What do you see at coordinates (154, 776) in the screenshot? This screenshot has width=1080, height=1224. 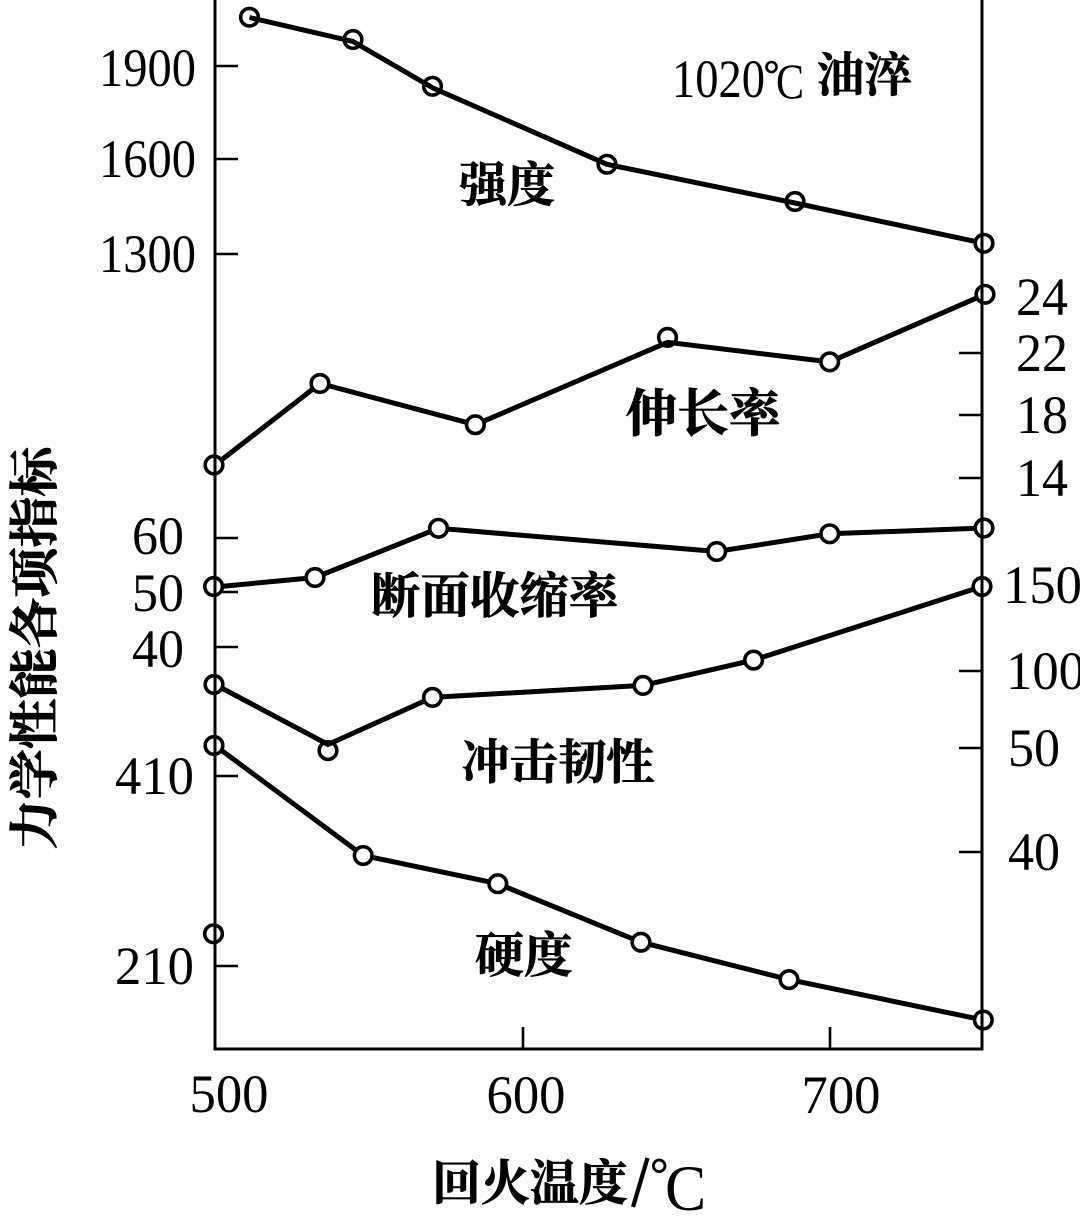 I see `svg-text: 410` at bounding box center [154, 776].